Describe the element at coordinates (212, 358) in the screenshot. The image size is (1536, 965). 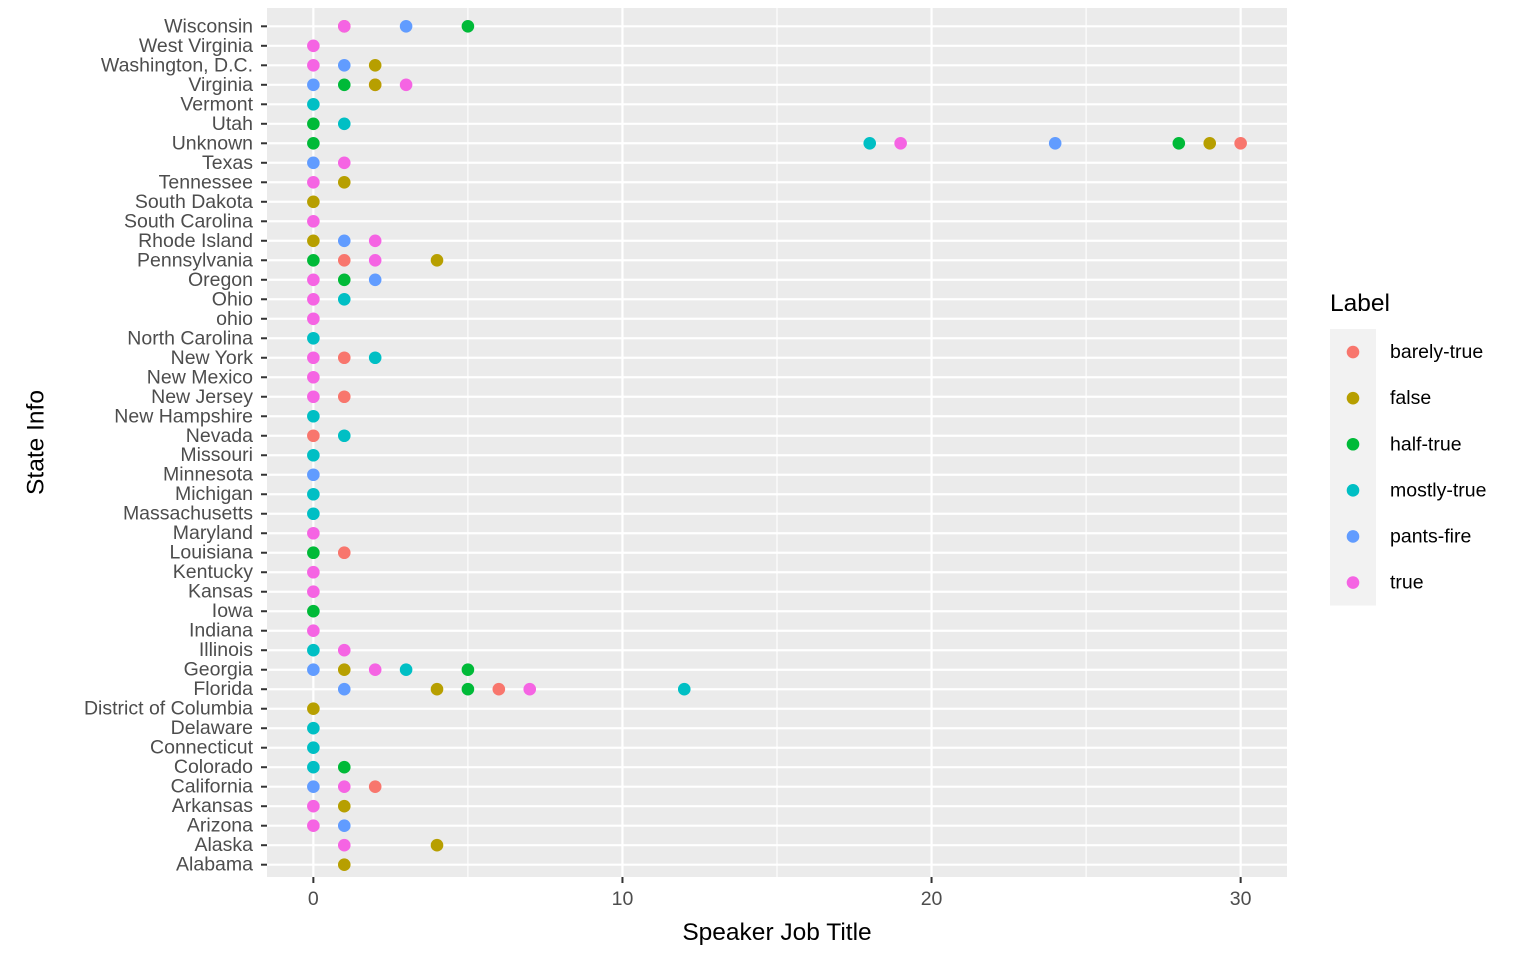
I see `y-tick-label: New York` at that location.